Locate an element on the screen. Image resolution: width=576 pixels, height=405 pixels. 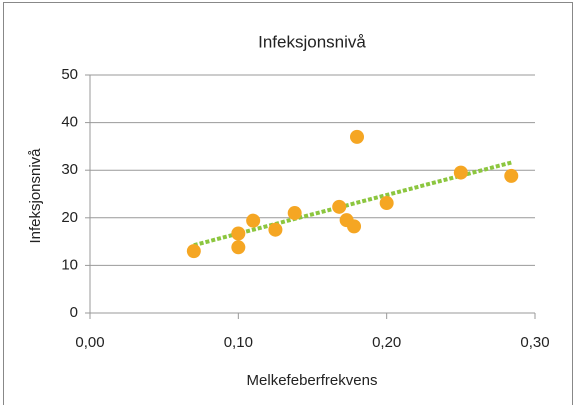
y-tick-label: 40 is located at coordinates (69, 122).